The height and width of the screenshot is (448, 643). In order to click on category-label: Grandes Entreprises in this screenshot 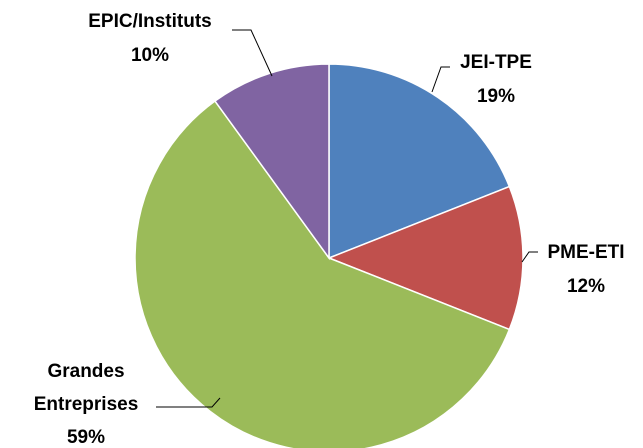, I will do `click(86, 388)`.